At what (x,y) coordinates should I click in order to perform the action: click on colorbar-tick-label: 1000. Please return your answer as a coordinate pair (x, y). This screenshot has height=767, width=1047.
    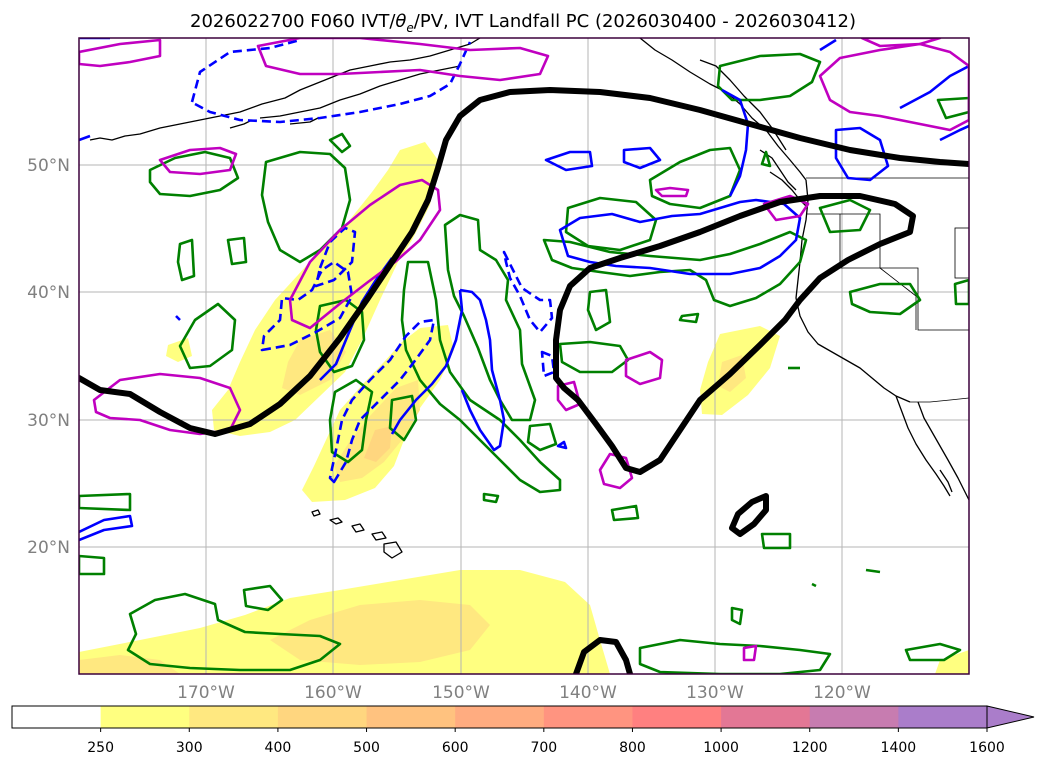
    Looking at the image, I should click on (721, 748).